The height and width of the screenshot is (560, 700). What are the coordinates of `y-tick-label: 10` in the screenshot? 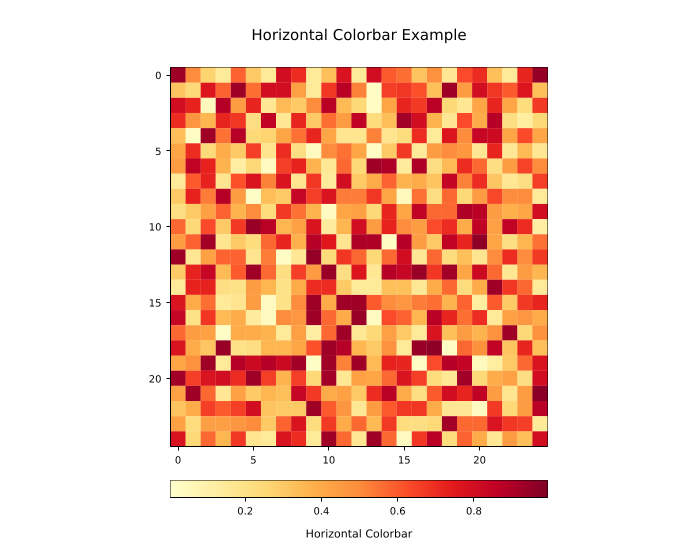 It's located at (155, 228).